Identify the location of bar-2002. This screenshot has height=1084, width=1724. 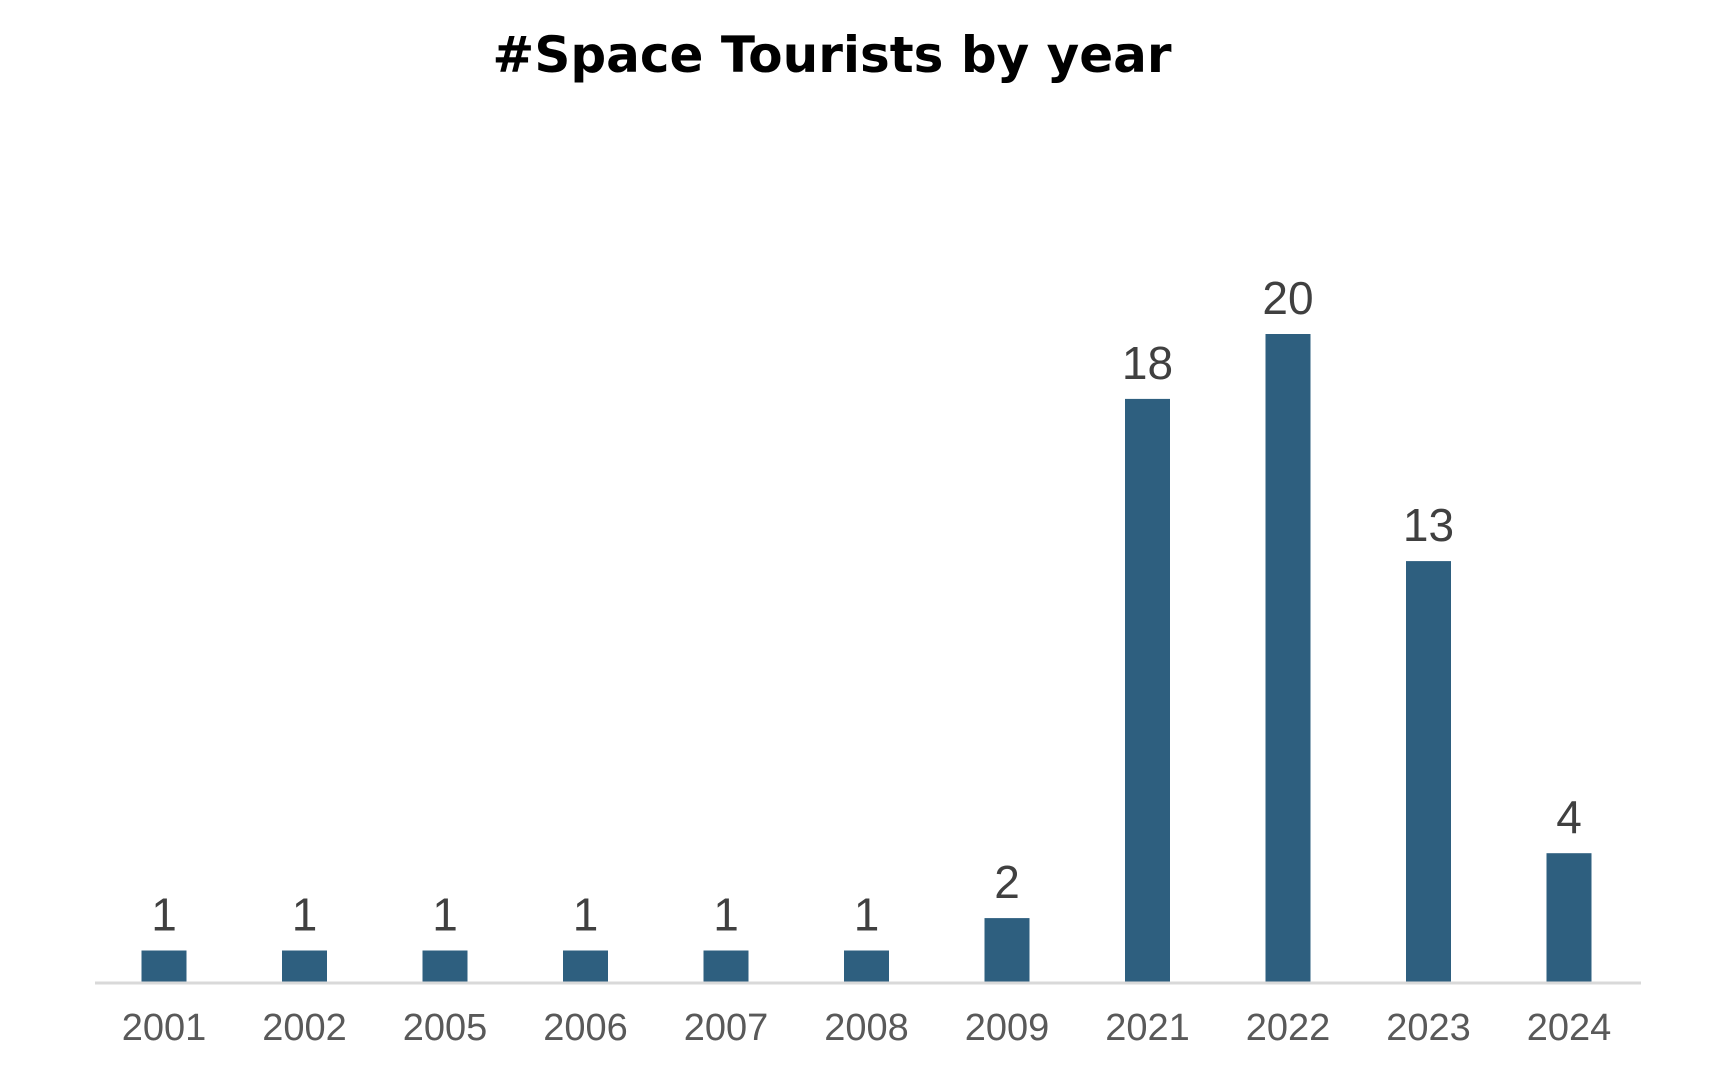
(304, 966).